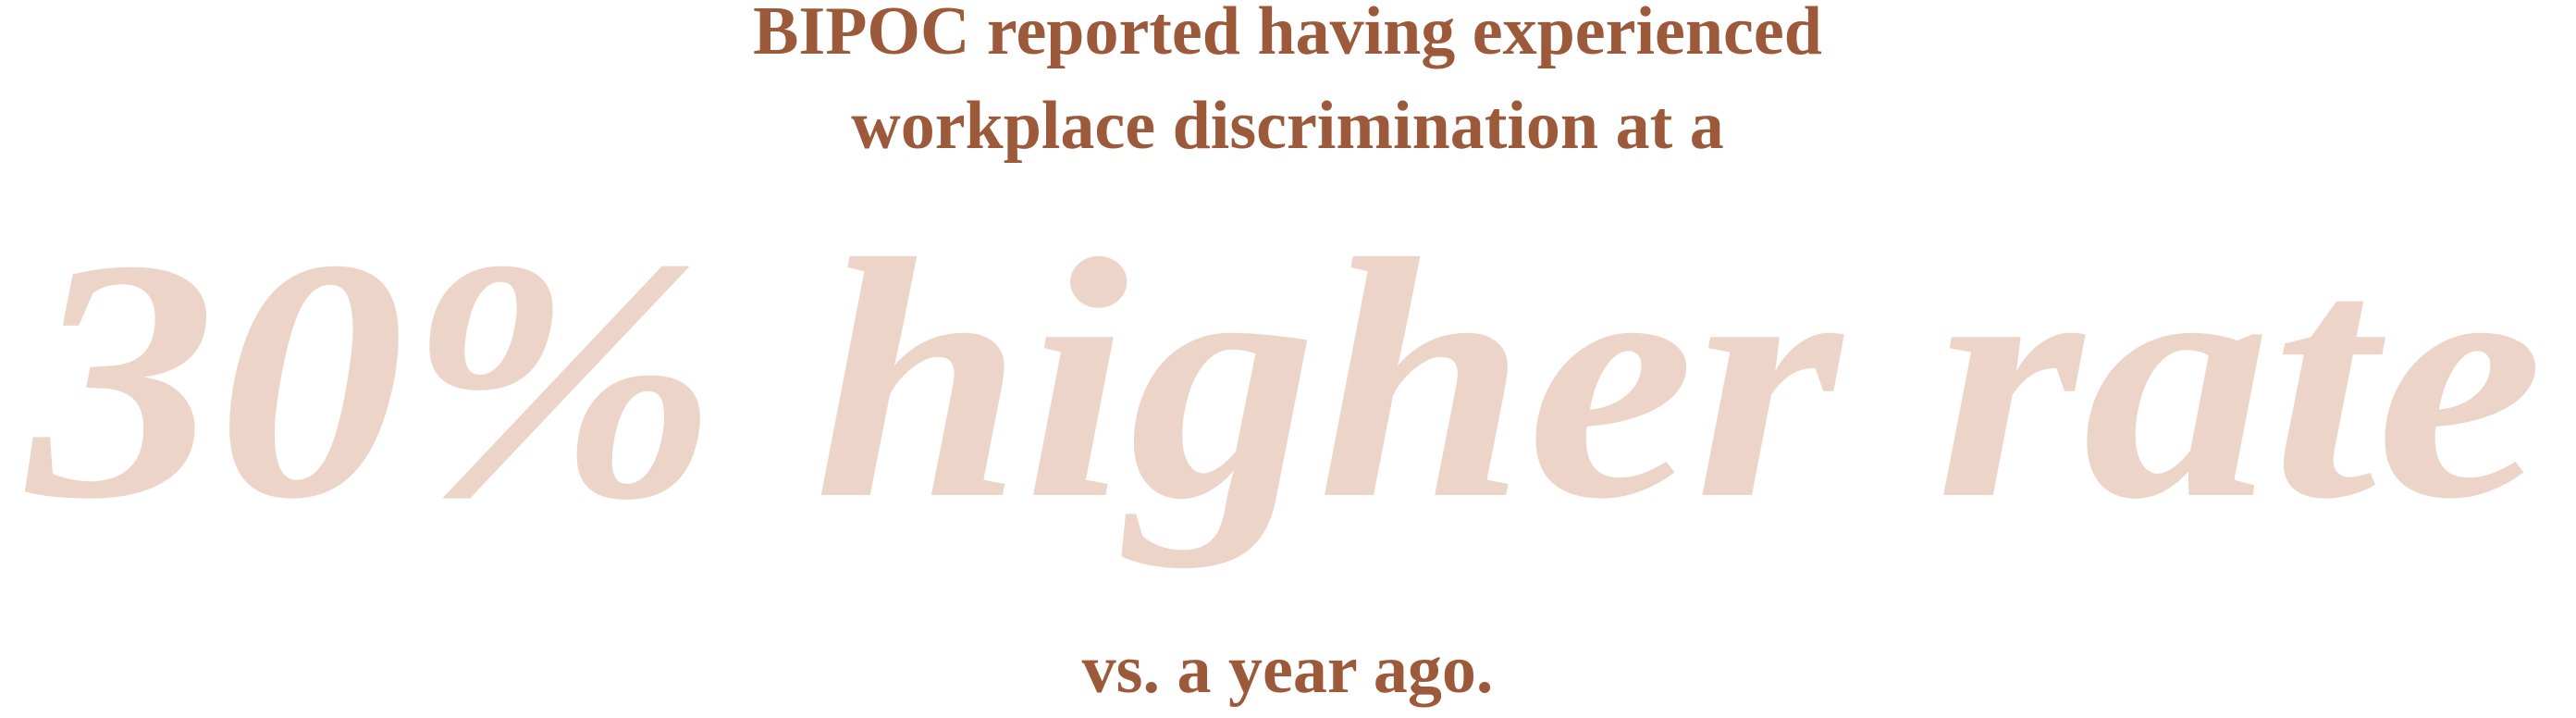  Describe the element at coordinates (1287, 126) in the screenshot. I see `heading-line: workplace discrimination at a` at that location.